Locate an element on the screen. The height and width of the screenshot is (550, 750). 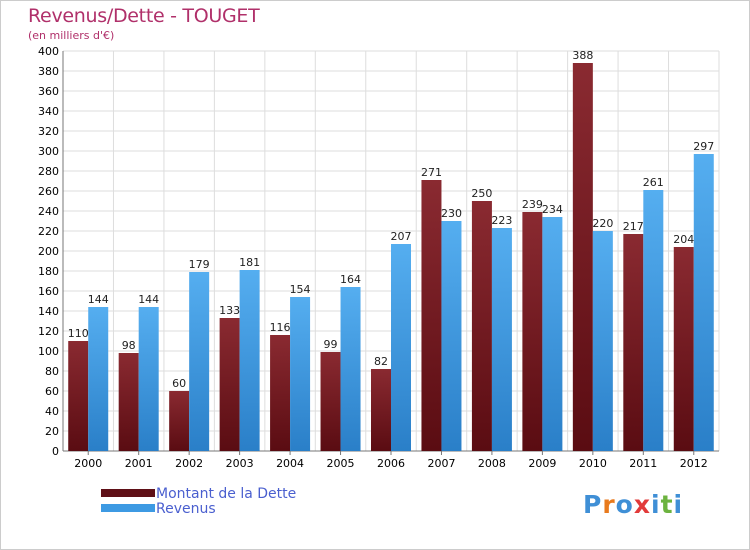
x-tick-label: 2001 is located at coordinates (139, 463).